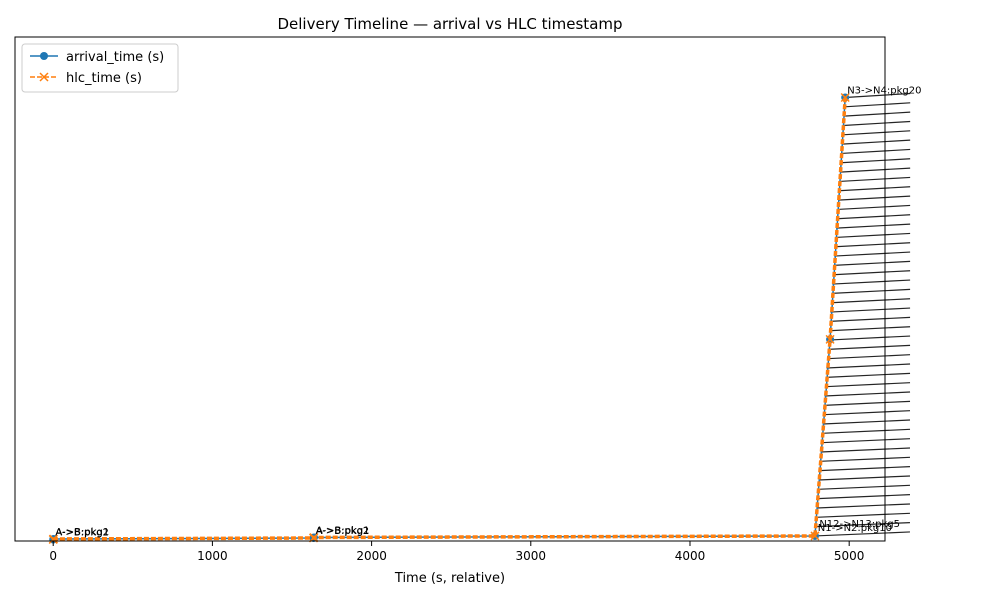 The height and width of the screenshot is (600, 1000). I want to click on x-tick-label: 2000, so click(371, 556).